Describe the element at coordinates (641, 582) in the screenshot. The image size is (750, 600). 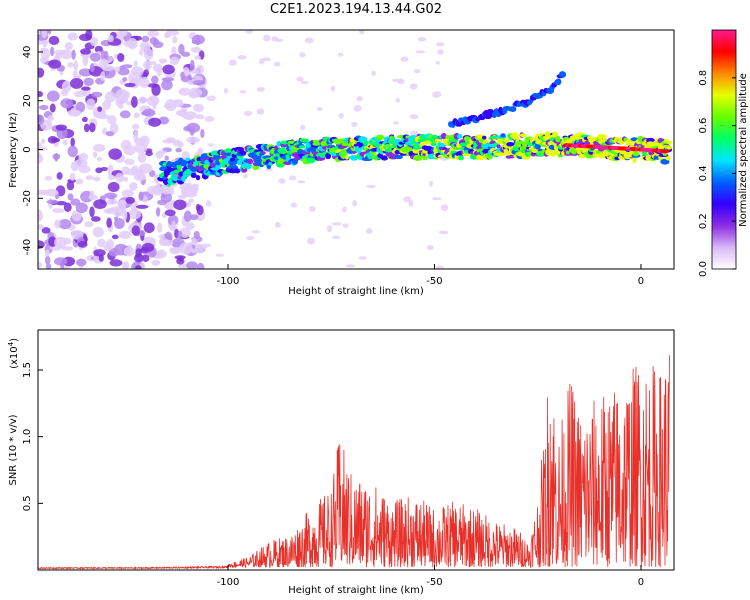
I see `snr-xtick-label: 0` at that location.